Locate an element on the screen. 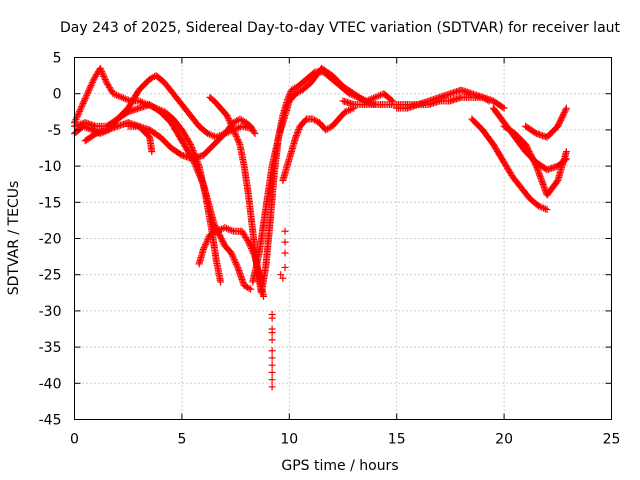 This screenshot has width=640, height=480. x-tick-label: 20 is located at coordinates (504, 440).